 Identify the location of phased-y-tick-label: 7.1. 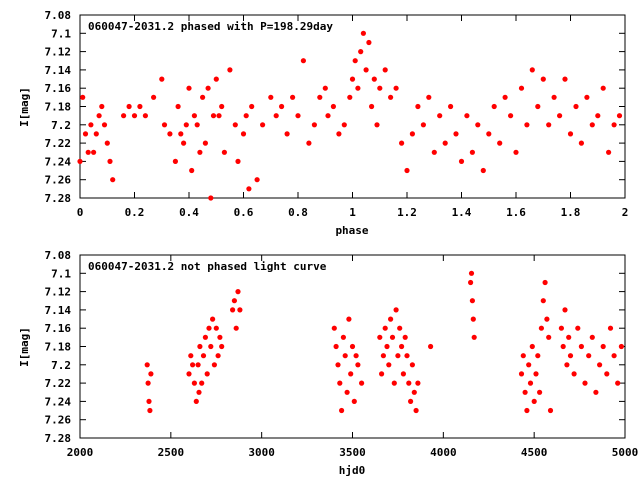
(61, 33).